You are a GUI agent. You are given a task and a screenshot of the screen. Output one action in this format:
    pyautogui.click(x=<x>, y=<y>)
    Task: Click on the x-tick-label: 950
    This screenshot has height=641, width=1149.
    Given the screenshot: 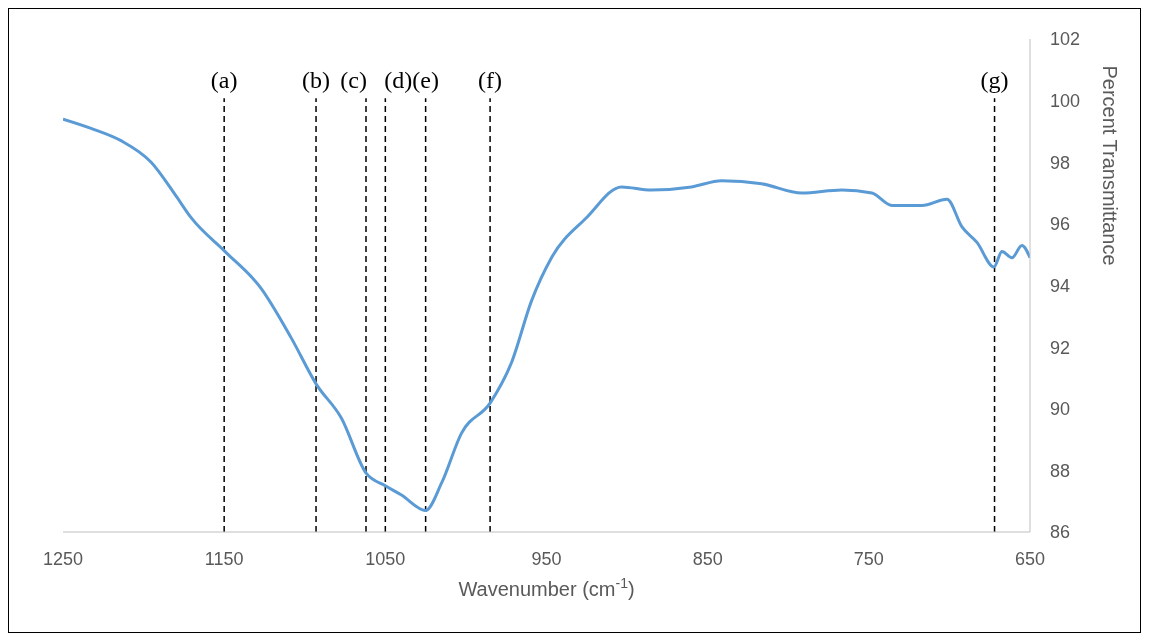 What is the action you would take?
    pyautogui.click(x=546, y=558)
    